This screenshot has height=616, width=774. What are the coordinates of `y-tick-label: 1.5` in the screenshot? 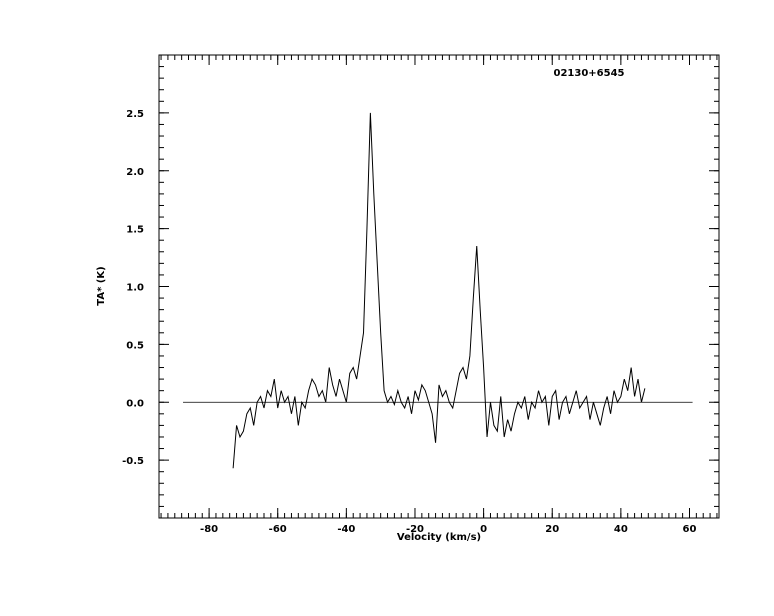 It's located at (135, 230).